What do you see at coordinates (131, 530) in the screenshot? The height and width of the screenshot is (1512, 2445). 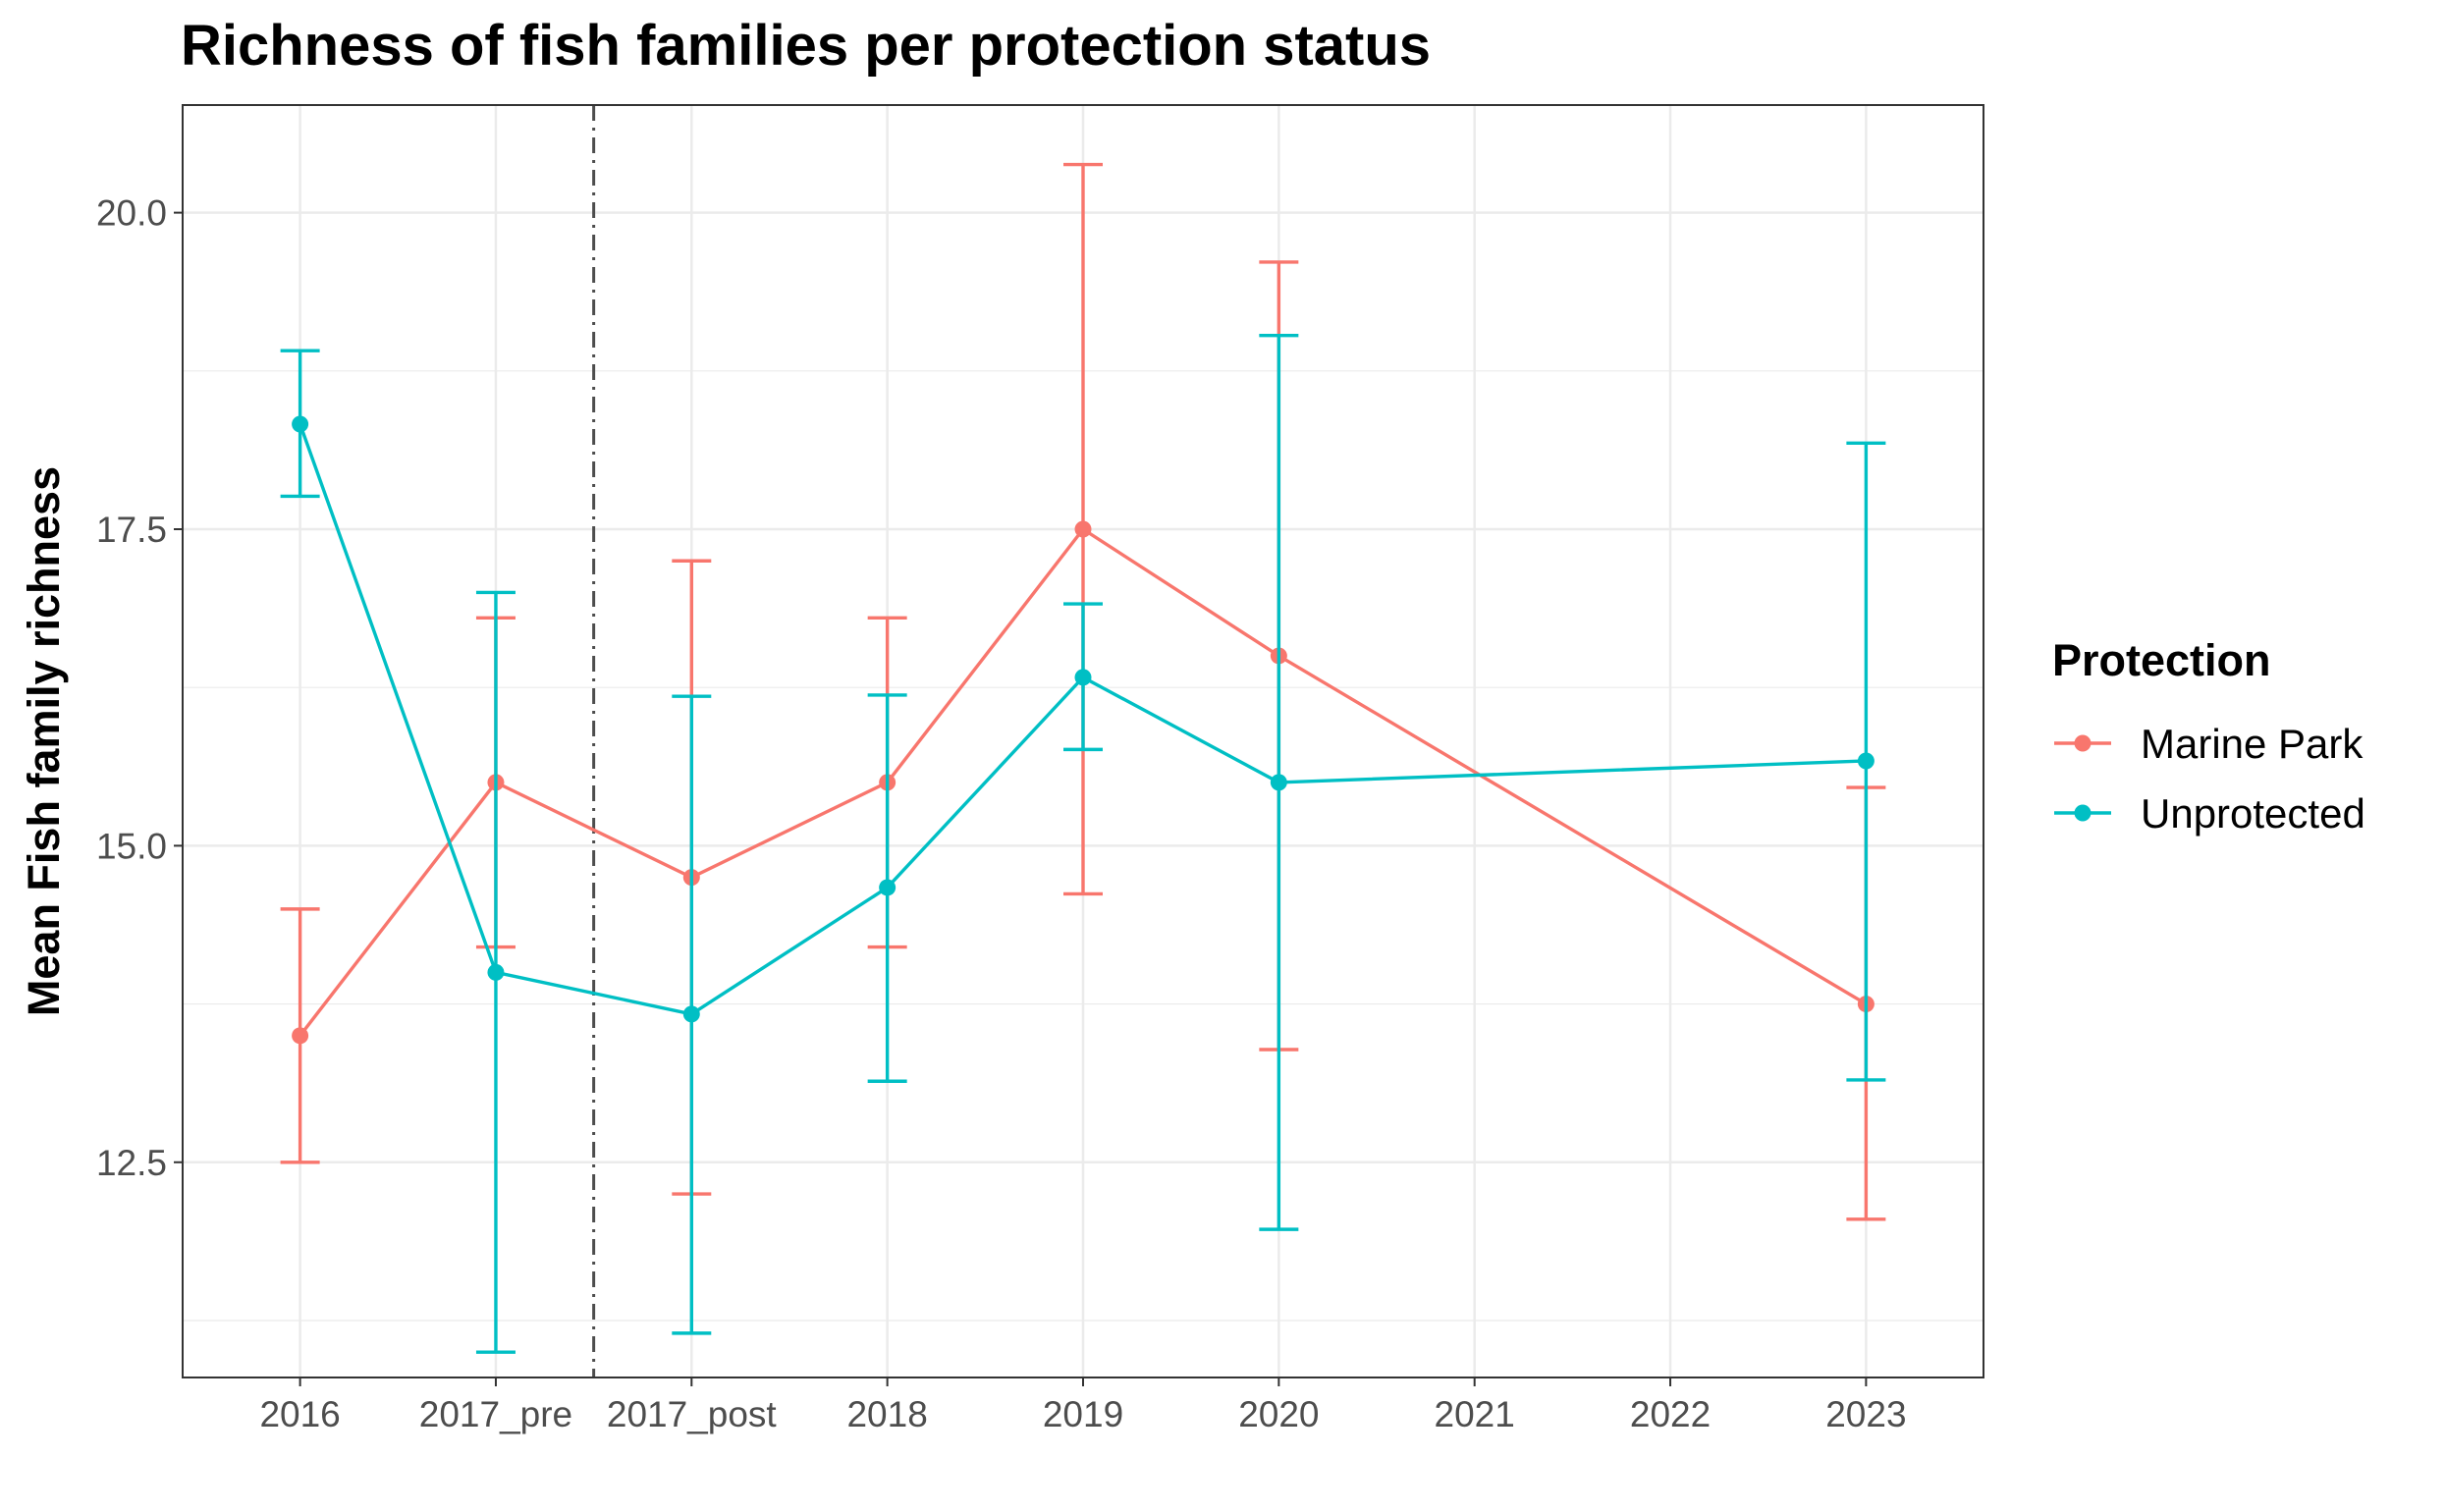 I see `y-tick-label-2: 17.5` at bounding box center [131, 530].